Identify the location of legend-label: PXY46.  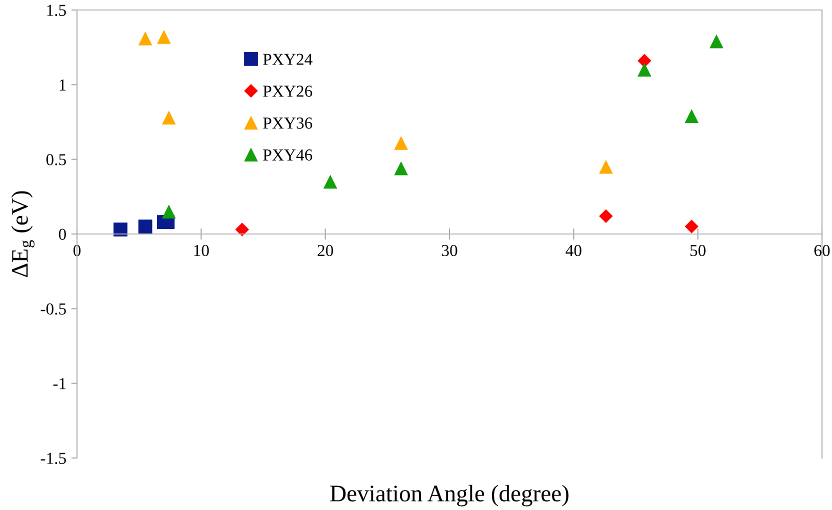
(287, 155).